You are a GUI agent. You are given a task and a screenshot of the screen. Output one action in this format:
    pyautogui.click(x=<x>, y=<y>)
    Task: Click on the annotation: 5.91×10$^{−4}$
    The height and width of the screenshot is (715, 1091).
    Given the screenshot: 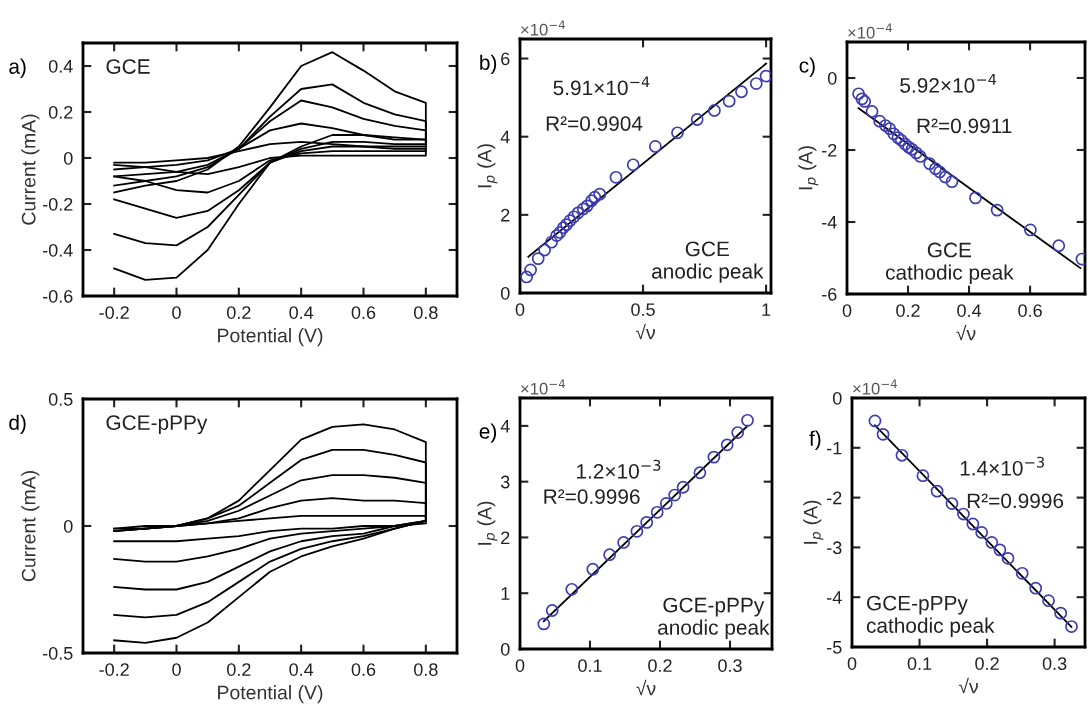 What is the action you would take?
    pyautogui.click(x=601, y=86)
    